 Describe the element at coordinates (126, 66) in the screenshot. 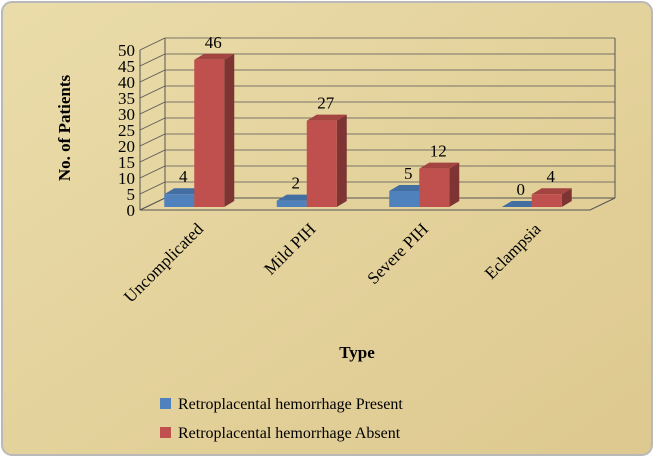

I see `y-tick-label: 45` at that location.